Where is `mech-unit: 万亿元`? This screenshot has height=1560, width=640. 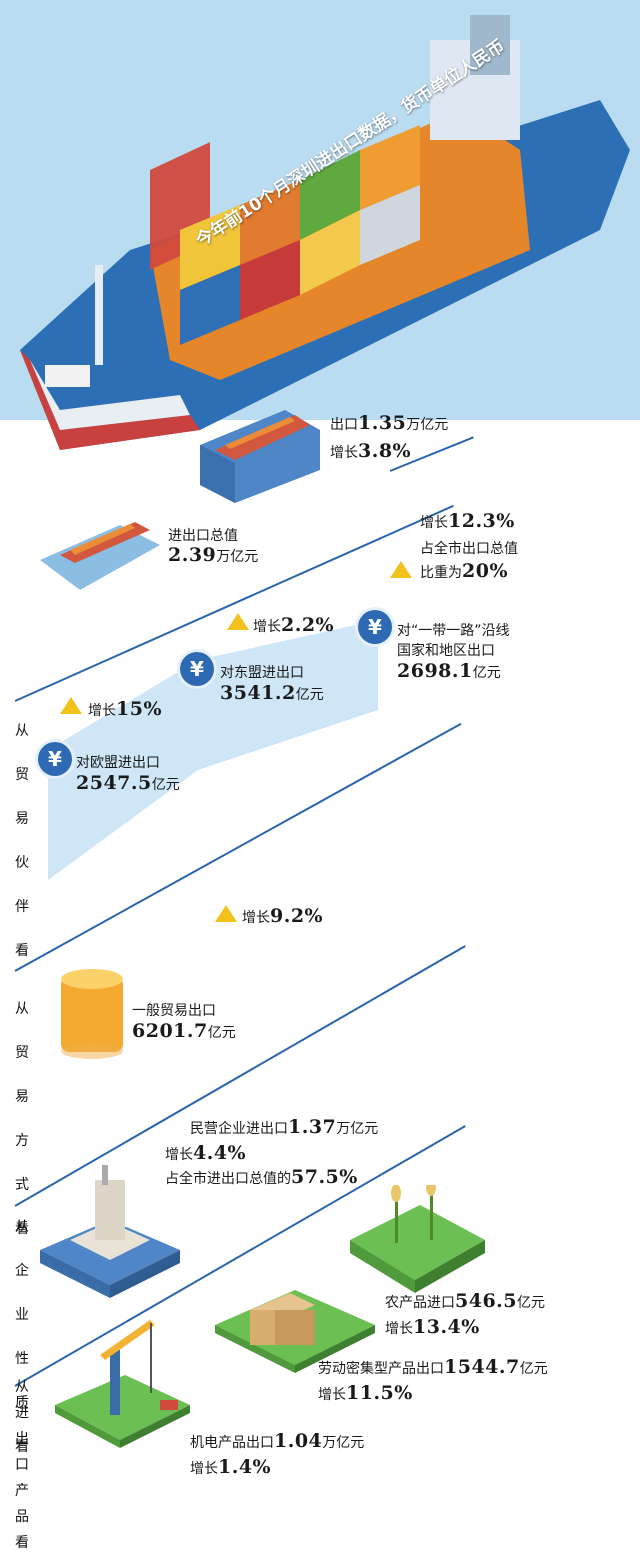 mech-unit: 万亿元 is located at coordinates (343, 1443).